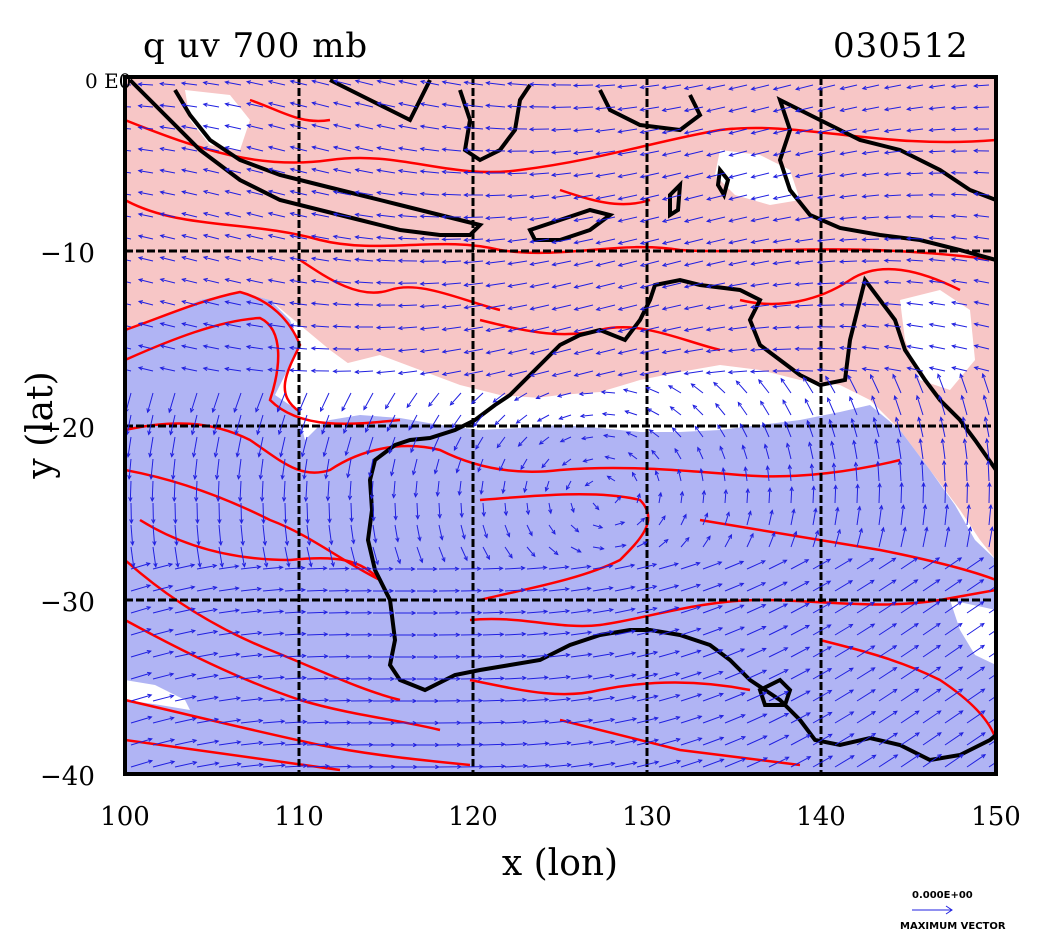 Image resolution: width=1056 pixels, height=935 pixels. I want to click on dry-patch-west, so click(157, 695).